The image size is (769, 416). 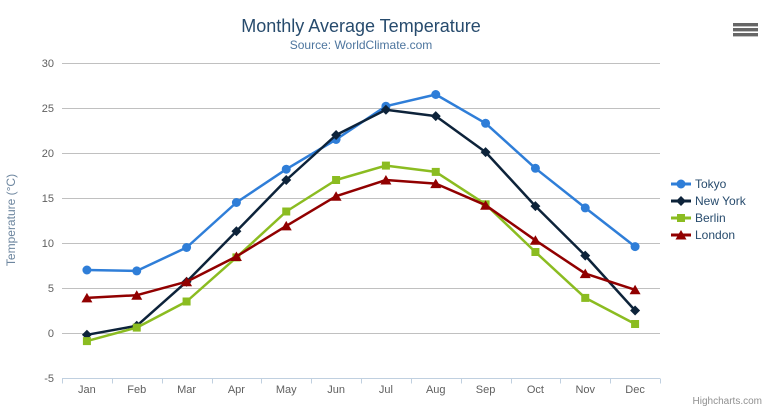 What do you see at coordinates (48, 64) in the screenshot?
I see `y-axis-tick-label: 30` at bounding box center [48, 64].